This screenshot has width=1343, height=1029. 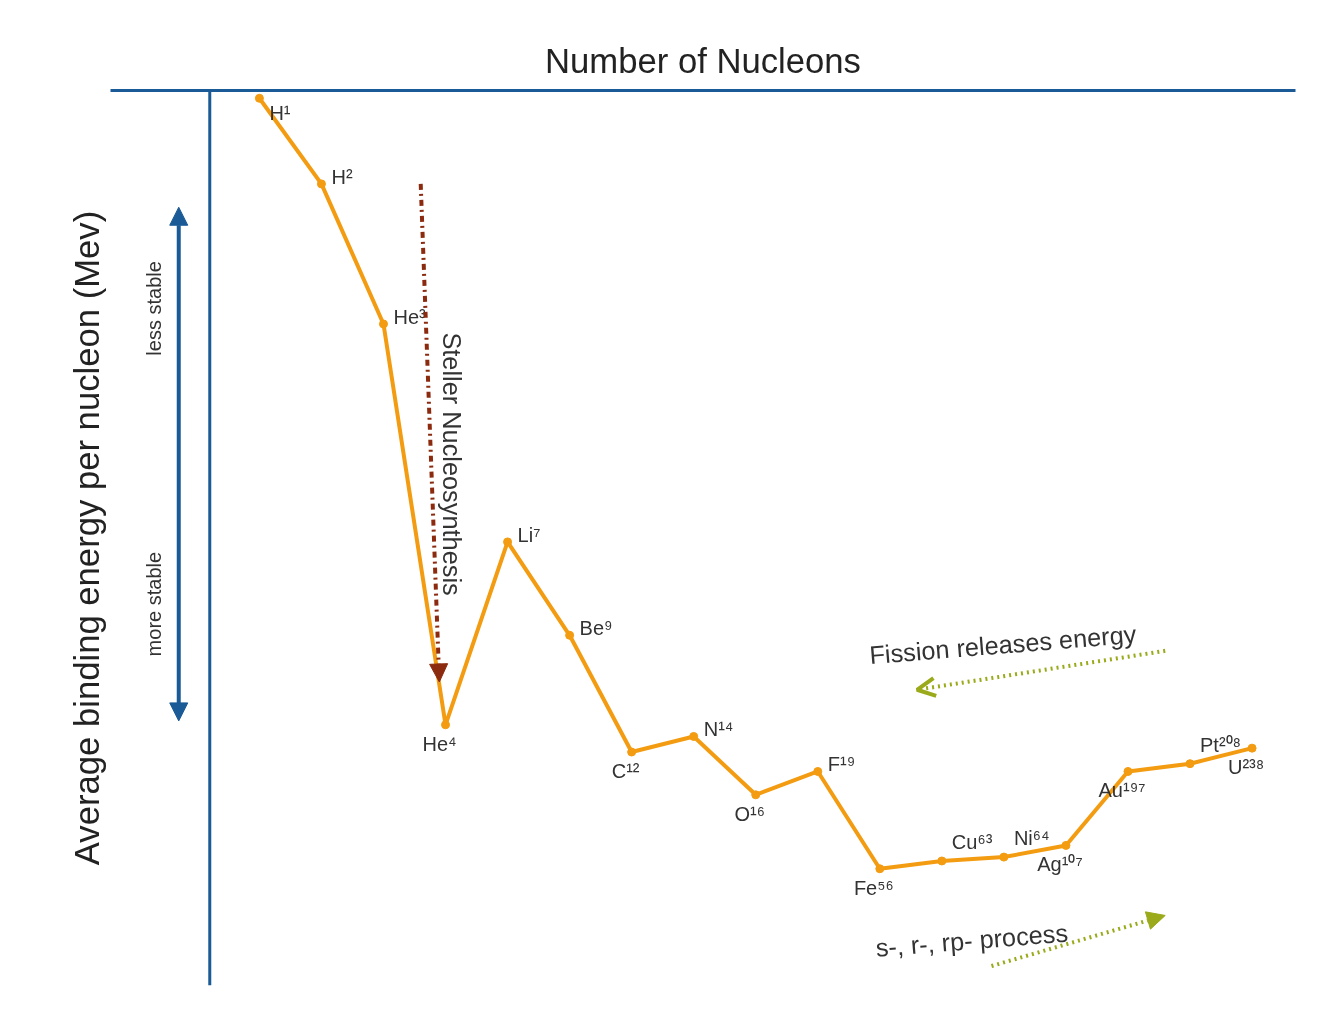 I want to click on annotation: Li⁷, so click(x=529, y=534).